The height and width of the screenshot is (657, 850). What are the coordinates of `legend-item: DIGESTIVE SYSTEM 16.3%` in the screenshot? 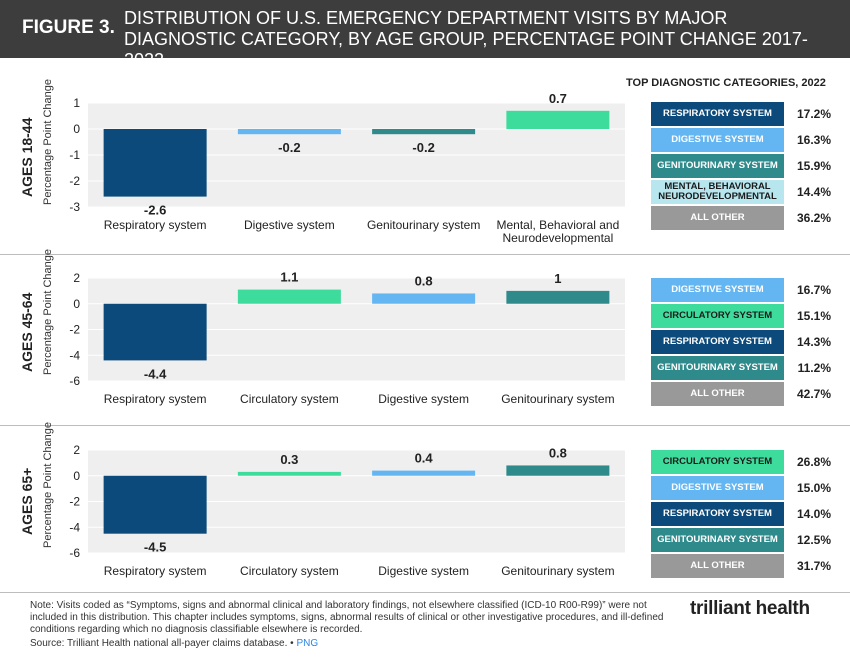 It's located at (741, 140).